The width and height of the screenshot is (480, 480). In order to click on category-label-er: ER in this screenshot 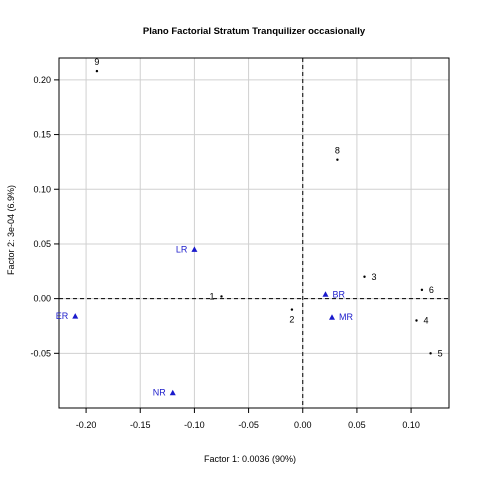, I will do `click(62, 316)`.